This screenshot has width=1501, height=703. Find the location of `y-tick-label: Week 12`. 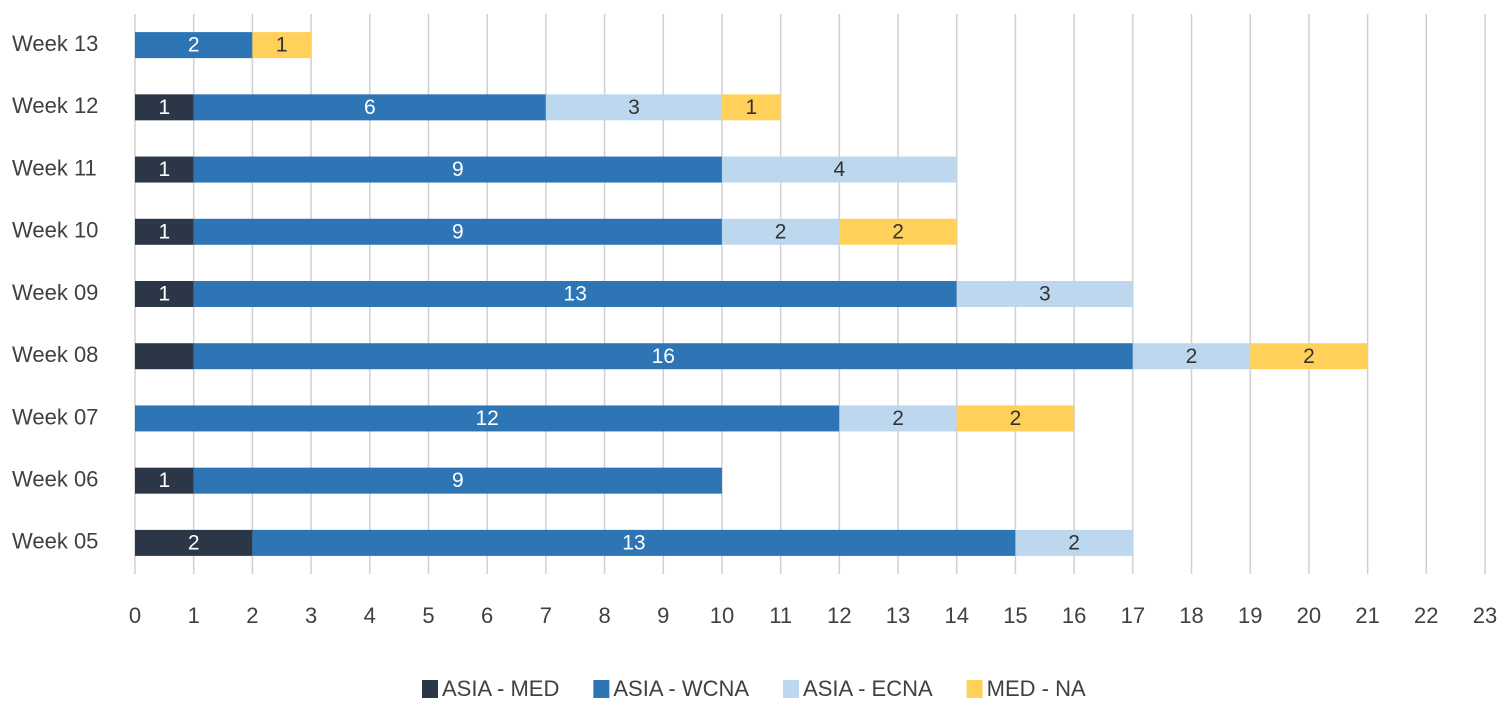

y-tick-label: Week 12 is located at coordinates (55, 105).